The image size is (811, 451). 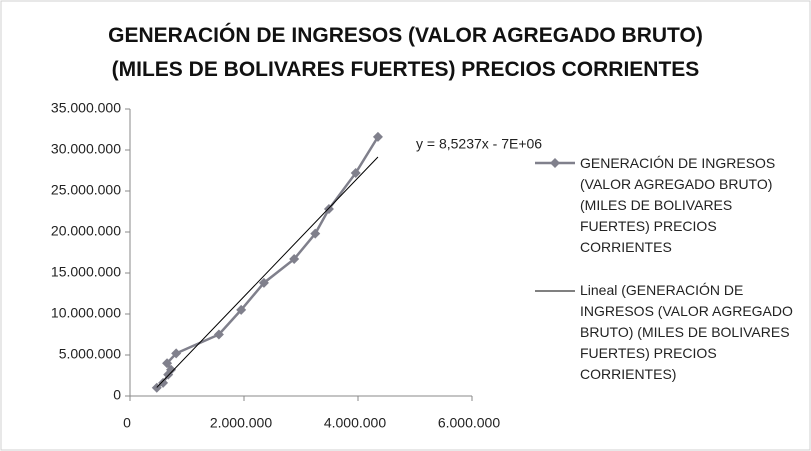 I want to click on x-tick-label: 6.000.000, so click(x=469, y=423).